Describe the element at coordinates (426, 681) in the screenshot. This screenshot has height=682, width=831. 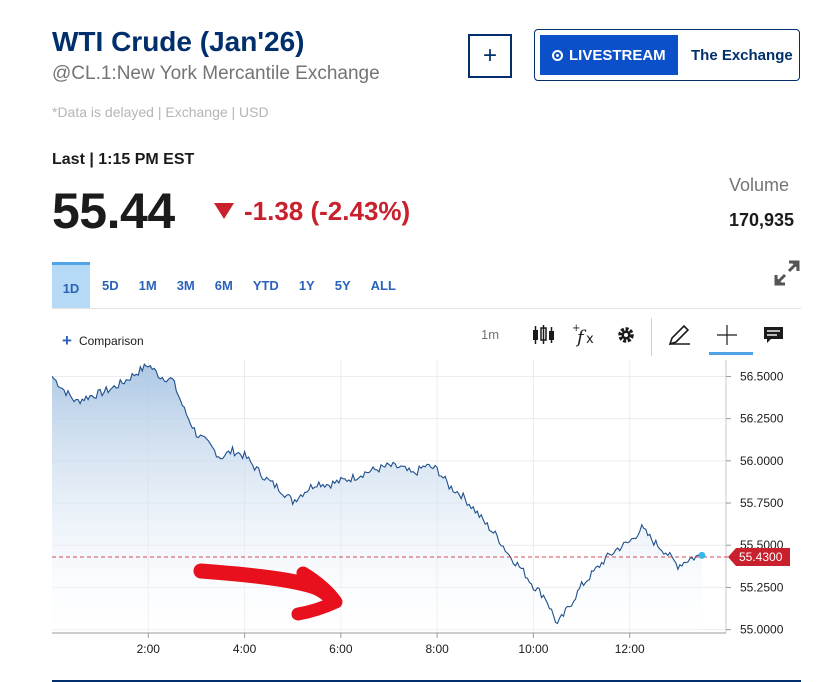
I see `chart-bottom-border` at that location.